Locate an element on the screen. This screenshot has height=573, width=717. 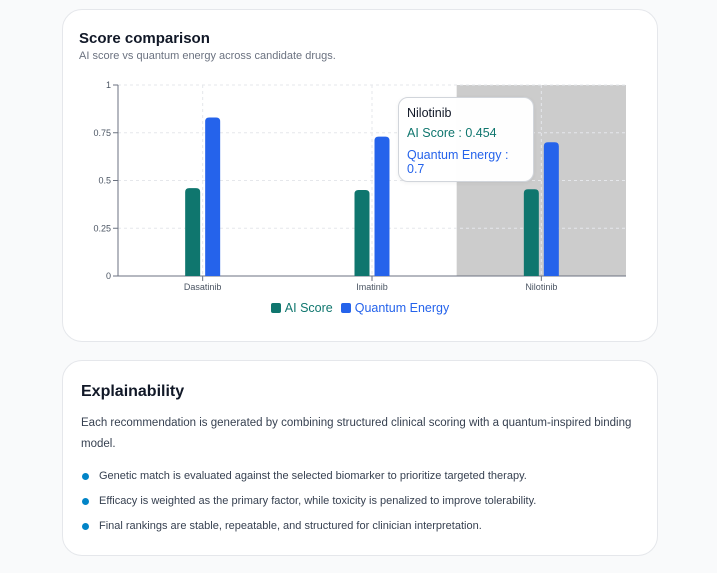
bar-ai-score-dasatinib is located at coordinates (193, 232).